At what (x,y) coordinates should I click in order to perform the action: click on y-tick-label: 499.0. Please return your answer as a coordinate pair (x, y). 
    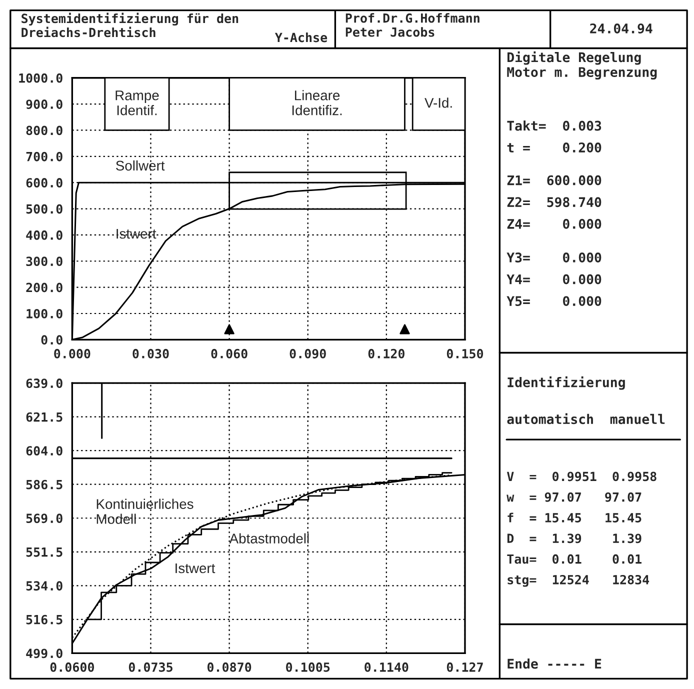
    Looking at the image, I should click on (44, 653).